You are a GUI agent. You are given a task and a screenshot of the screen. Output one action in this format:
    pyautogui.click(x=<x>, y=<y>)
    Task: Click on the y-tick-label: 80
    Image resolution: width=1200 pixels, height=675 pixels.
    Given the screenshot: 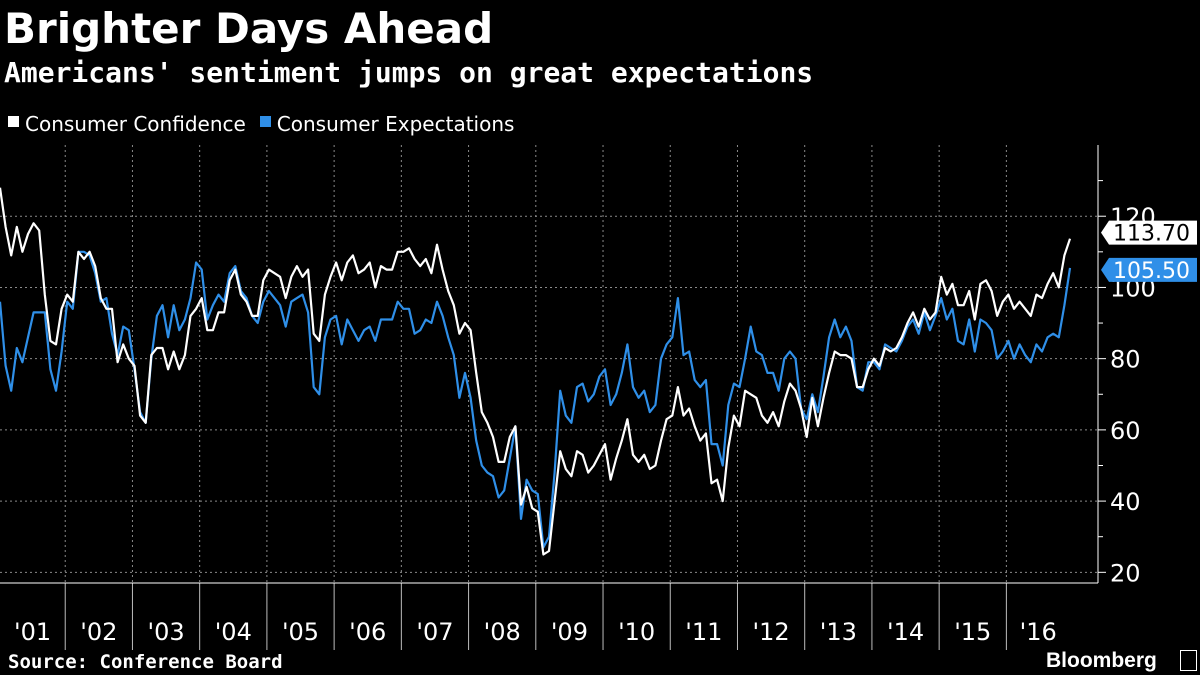 What is the action you would take?
    pyautogui.click(x=1125, y=360)
    